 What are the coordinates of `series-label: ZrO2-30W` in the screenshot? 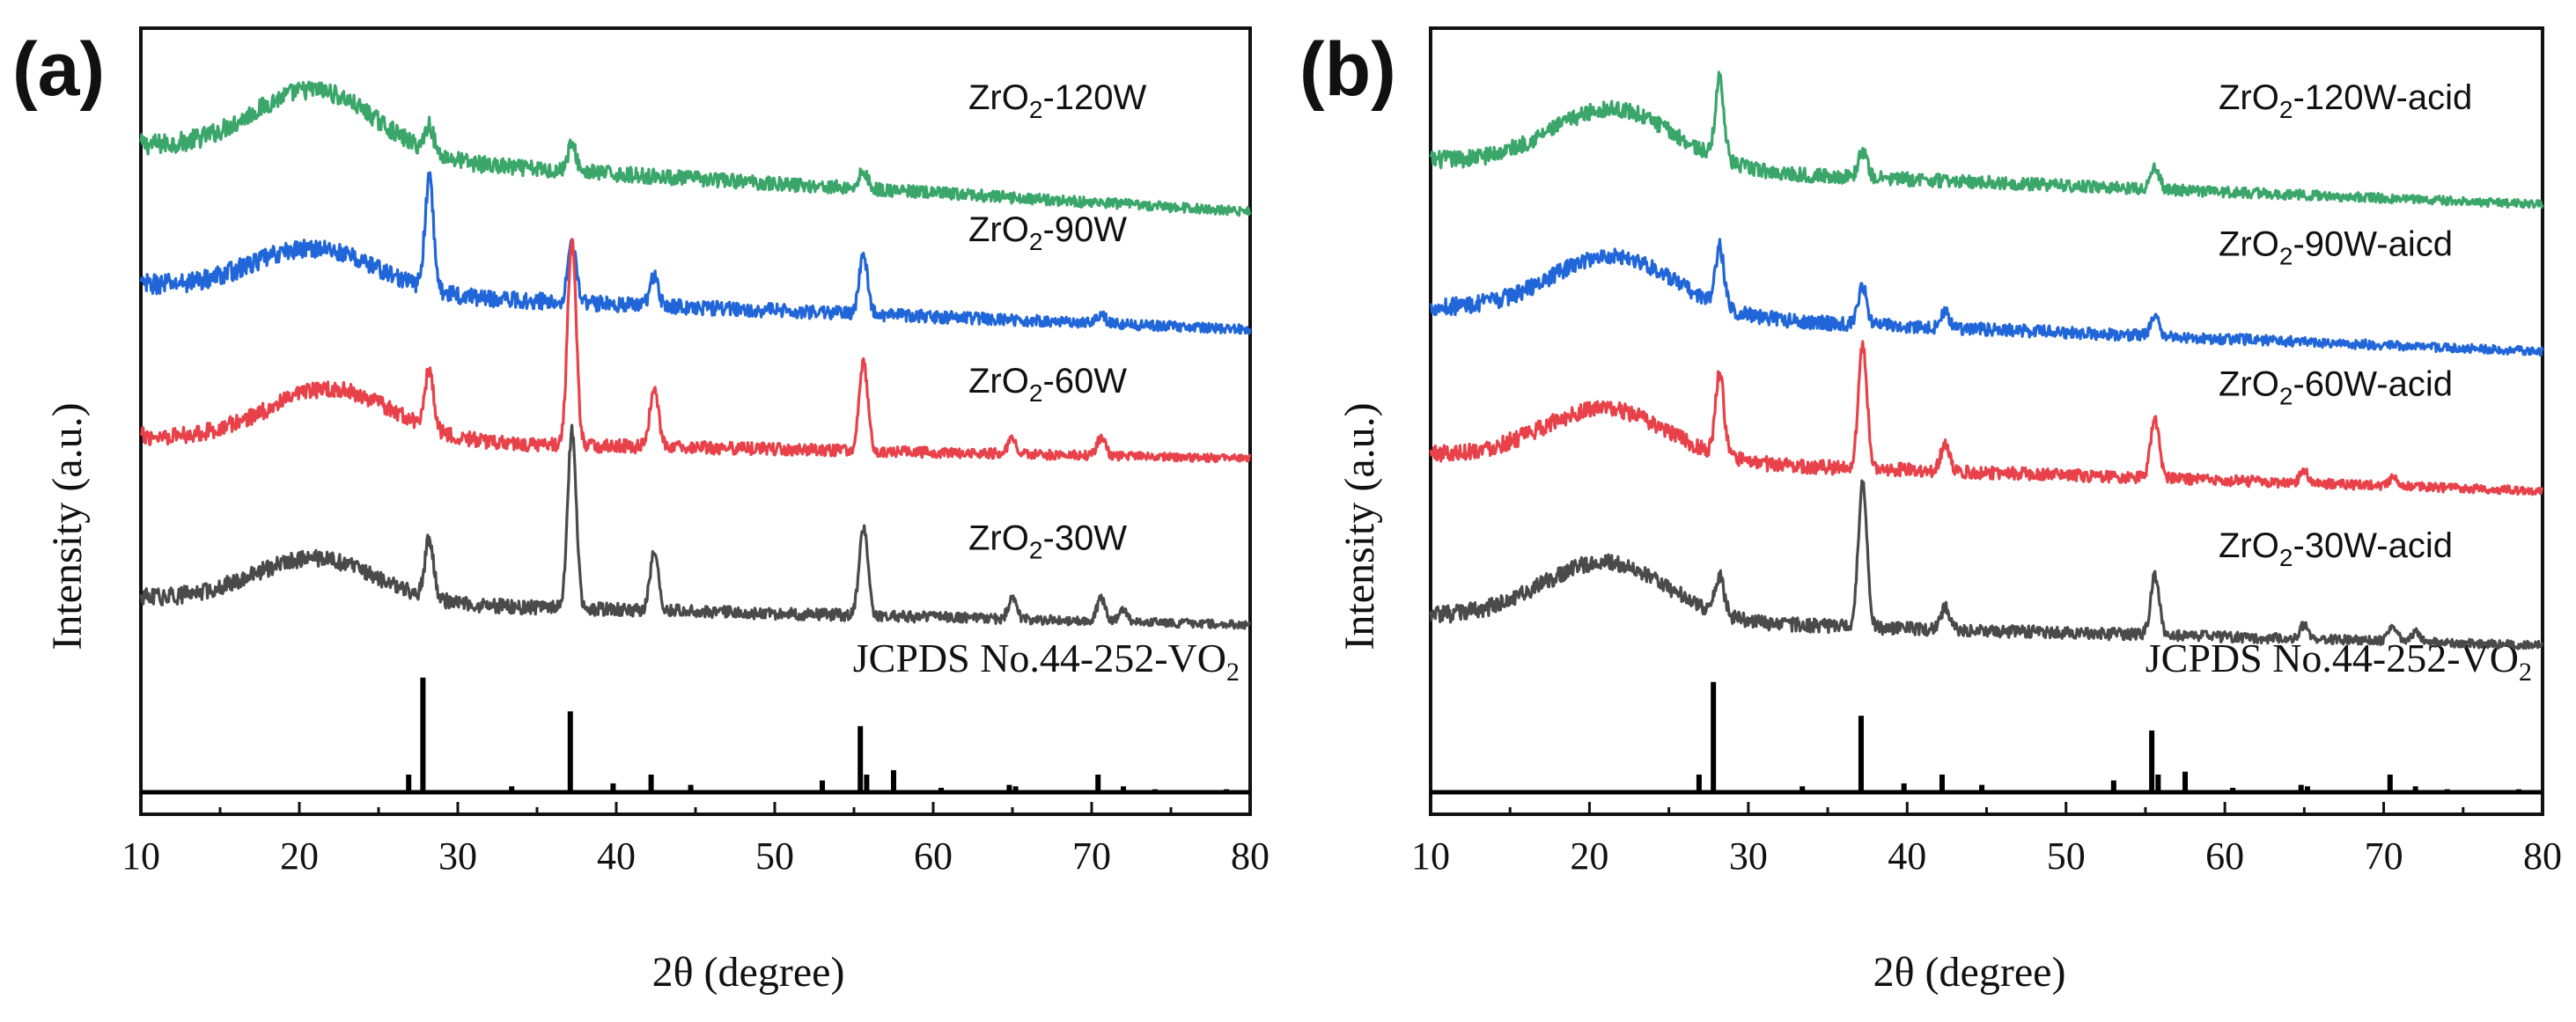 It's located at (1048, 541).